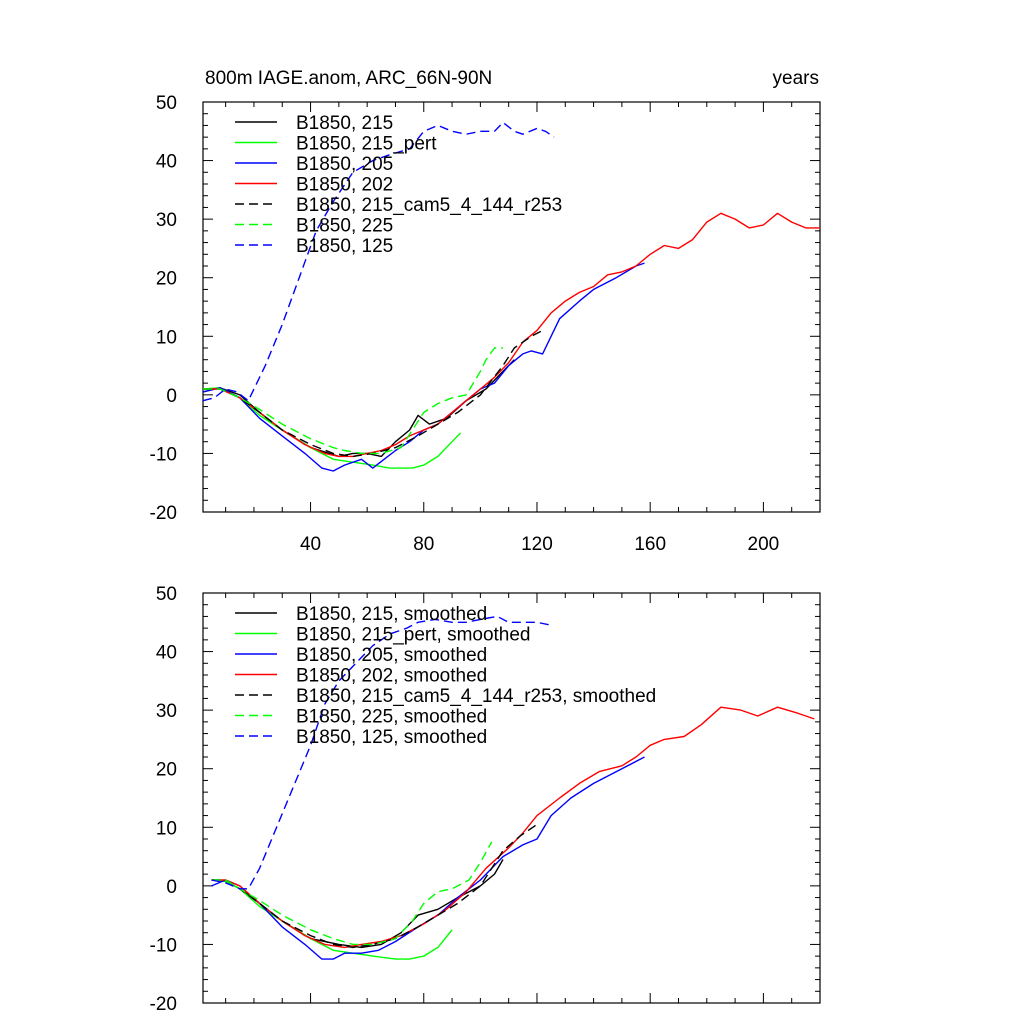 The height and width of the screenshot is (1024, 1024). Describe the element at coordinates (344, 185) in the screenshot. I see `legend-label: B1850, 202` at that location.